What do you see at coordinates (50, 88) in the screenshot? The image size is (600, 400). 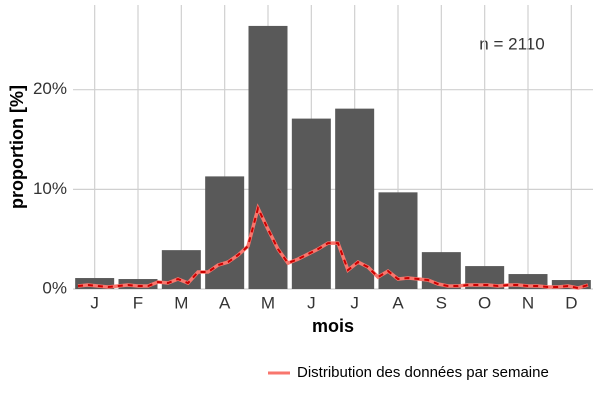 I see `y-tick-label: 20%` at bounding box center [50, 88].